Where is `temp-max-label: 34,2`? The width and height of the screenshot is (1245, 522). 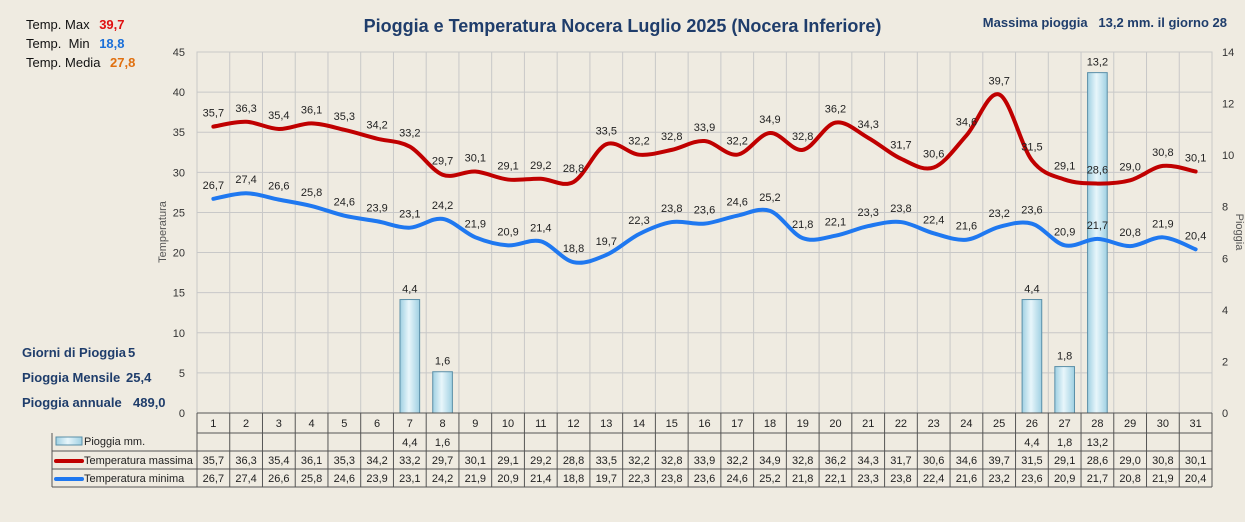 temp-max-label: 34,2 is located at coordinates (376, 126).